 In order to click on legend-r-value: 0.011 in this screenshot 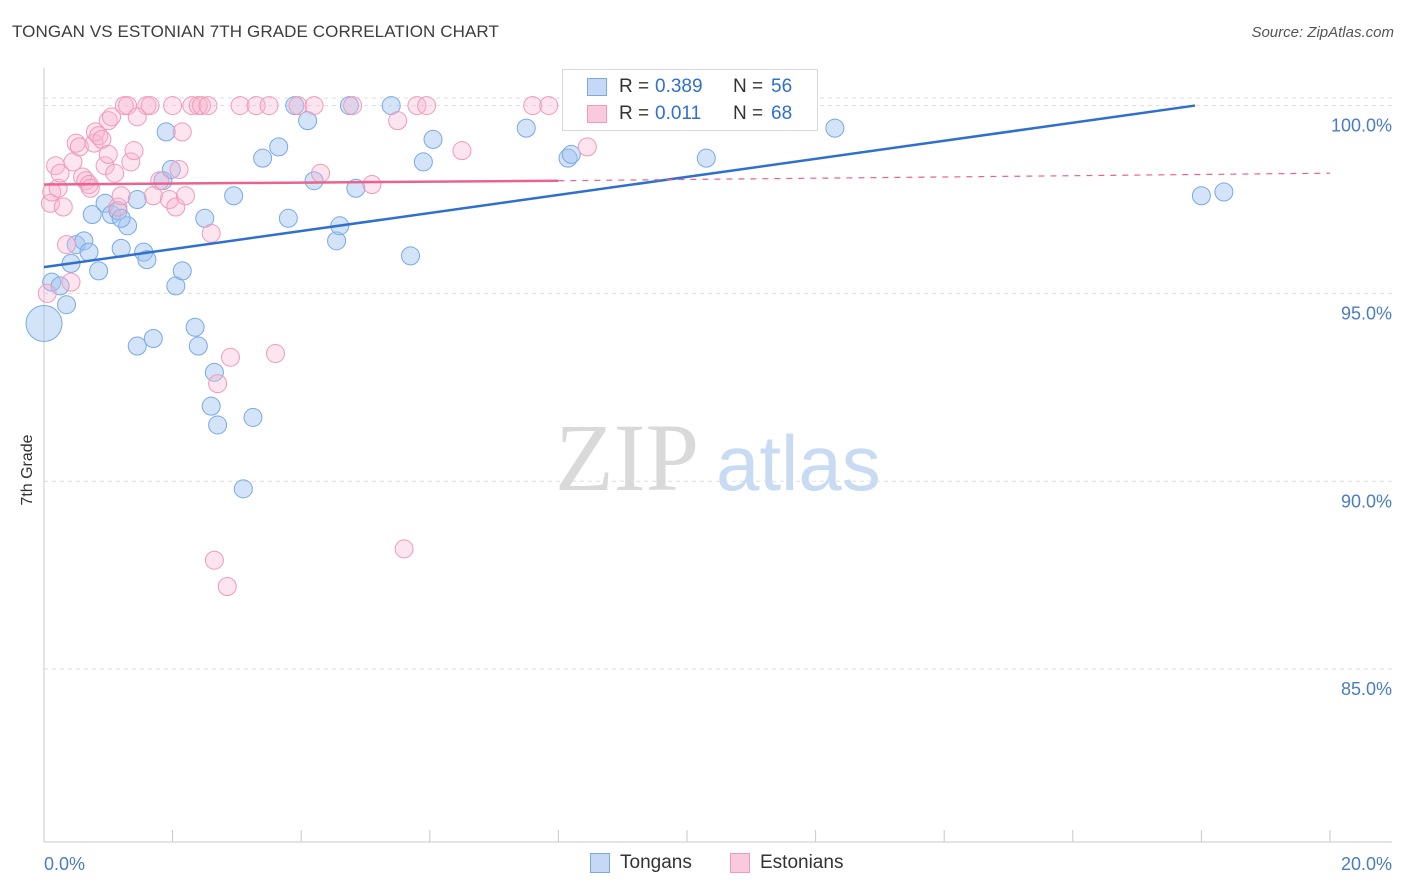, I will do `click(678, 113)`.